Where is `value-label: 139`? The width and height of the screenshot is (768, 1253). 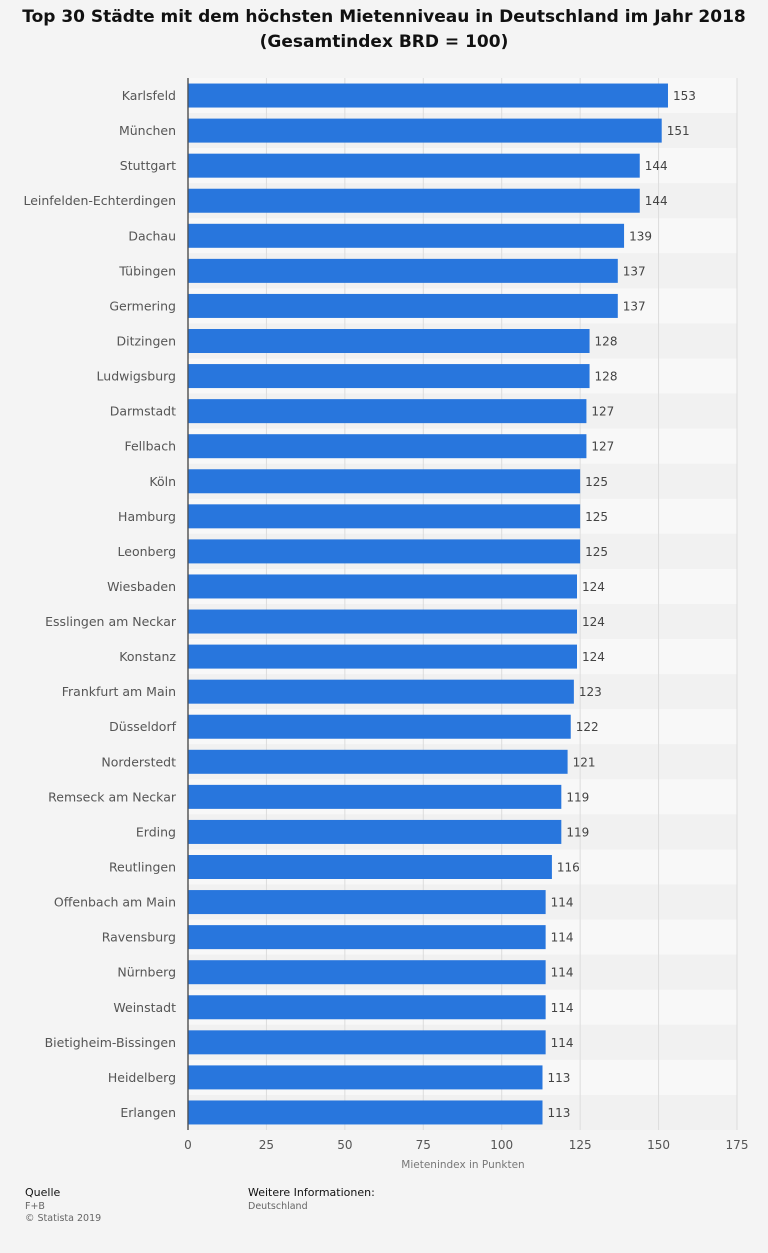
value-label: 139 is located at coordinates (640, 236).